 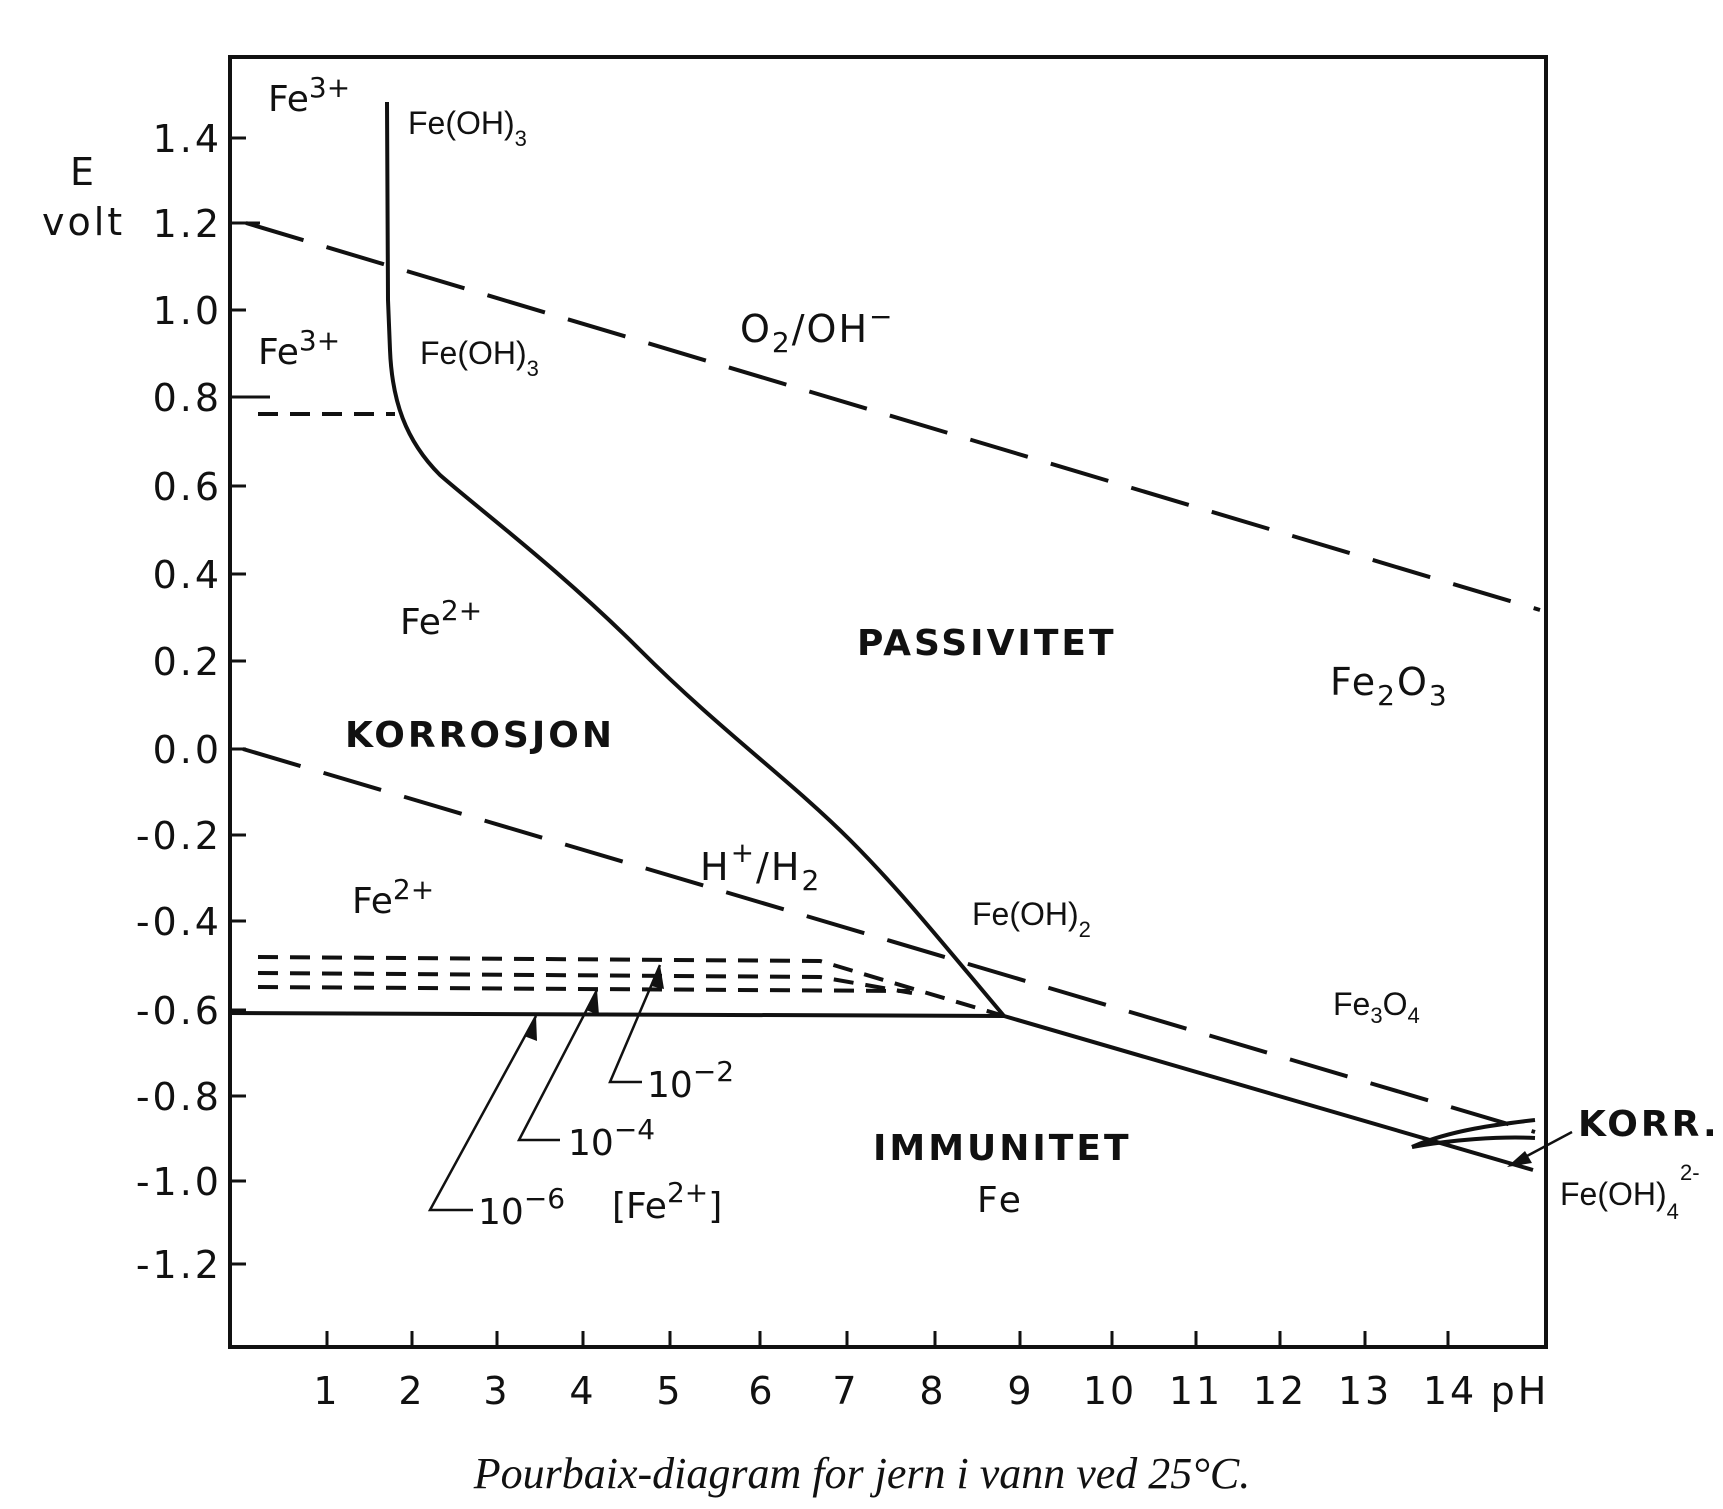 I want to click on o2-oh-label: O2/OH−, so click(x=817, y=329).